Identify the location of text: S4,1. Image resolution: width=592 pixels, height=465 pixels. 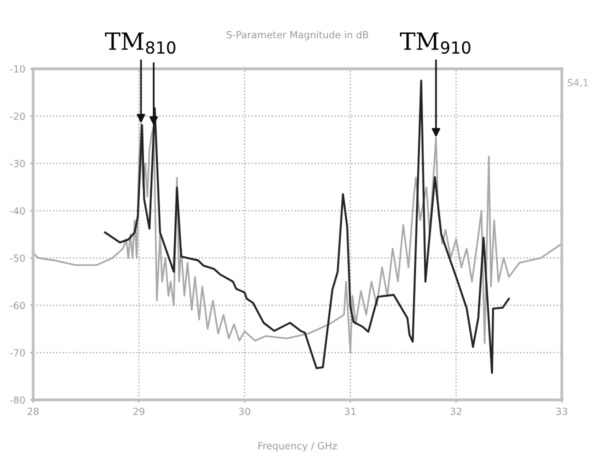
(578, 83).